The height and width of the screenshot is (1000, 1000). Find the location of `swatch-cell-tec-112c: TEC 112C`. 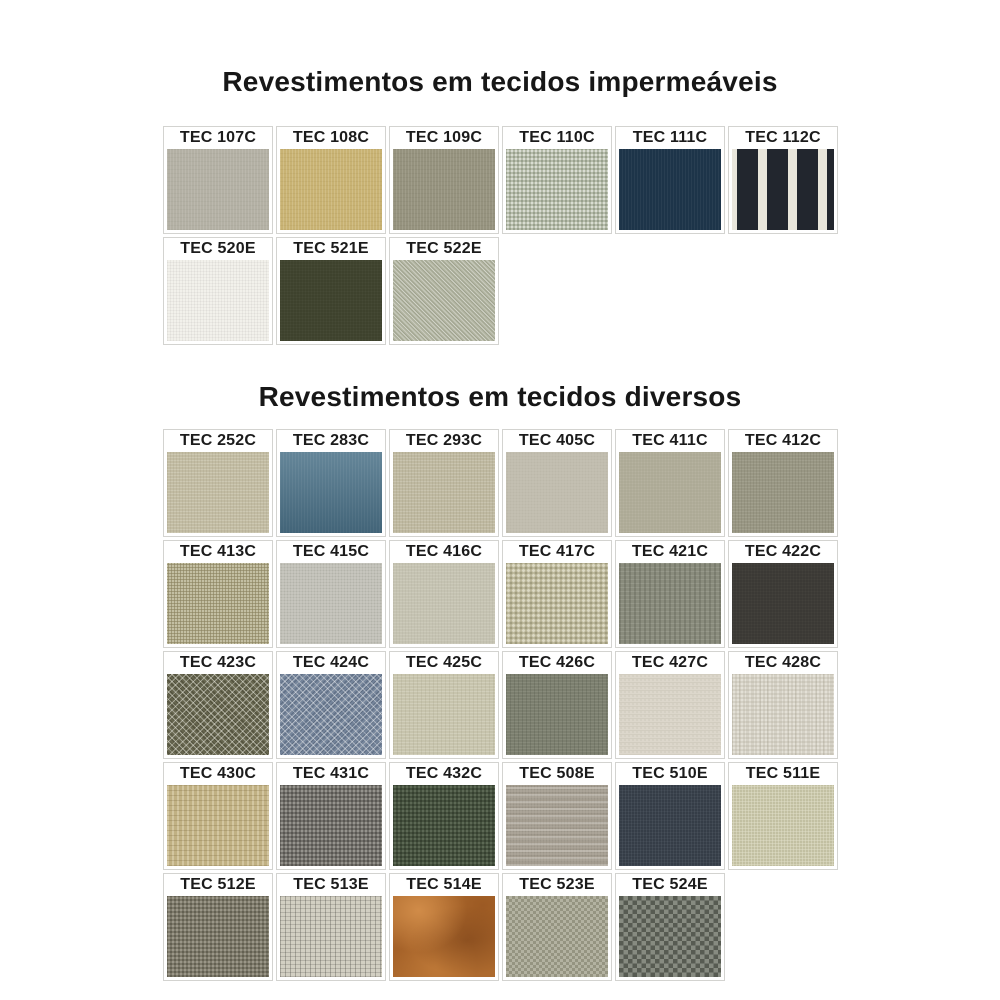

swatch-cell-tec-112c: TEC 112C is located at coordinates (783, 180).